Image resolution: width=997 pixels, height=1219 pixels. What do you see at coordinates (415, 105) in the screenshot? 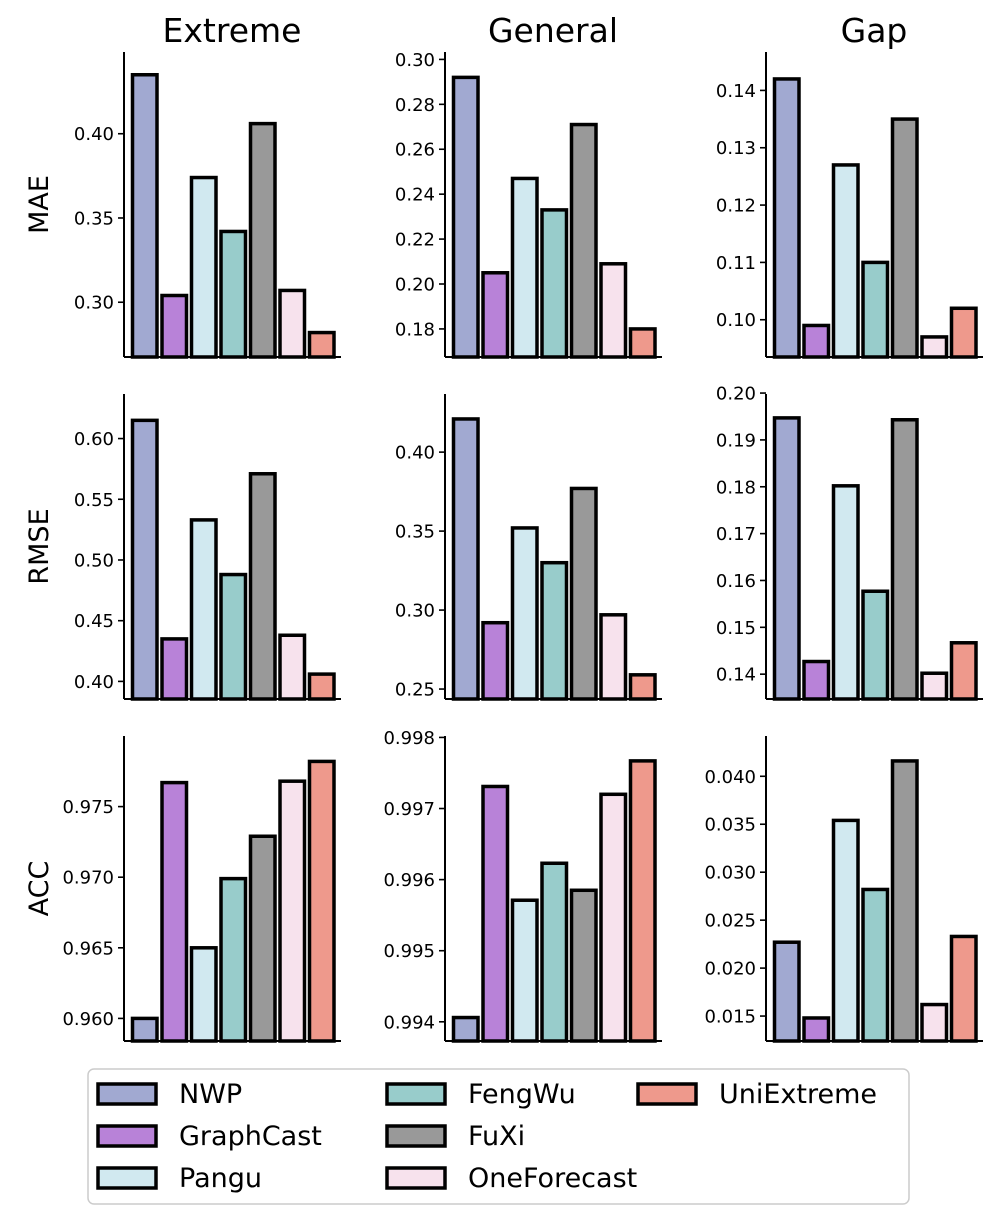
I see `y-tick-label: 0.28` at bounding box center [415, 105].